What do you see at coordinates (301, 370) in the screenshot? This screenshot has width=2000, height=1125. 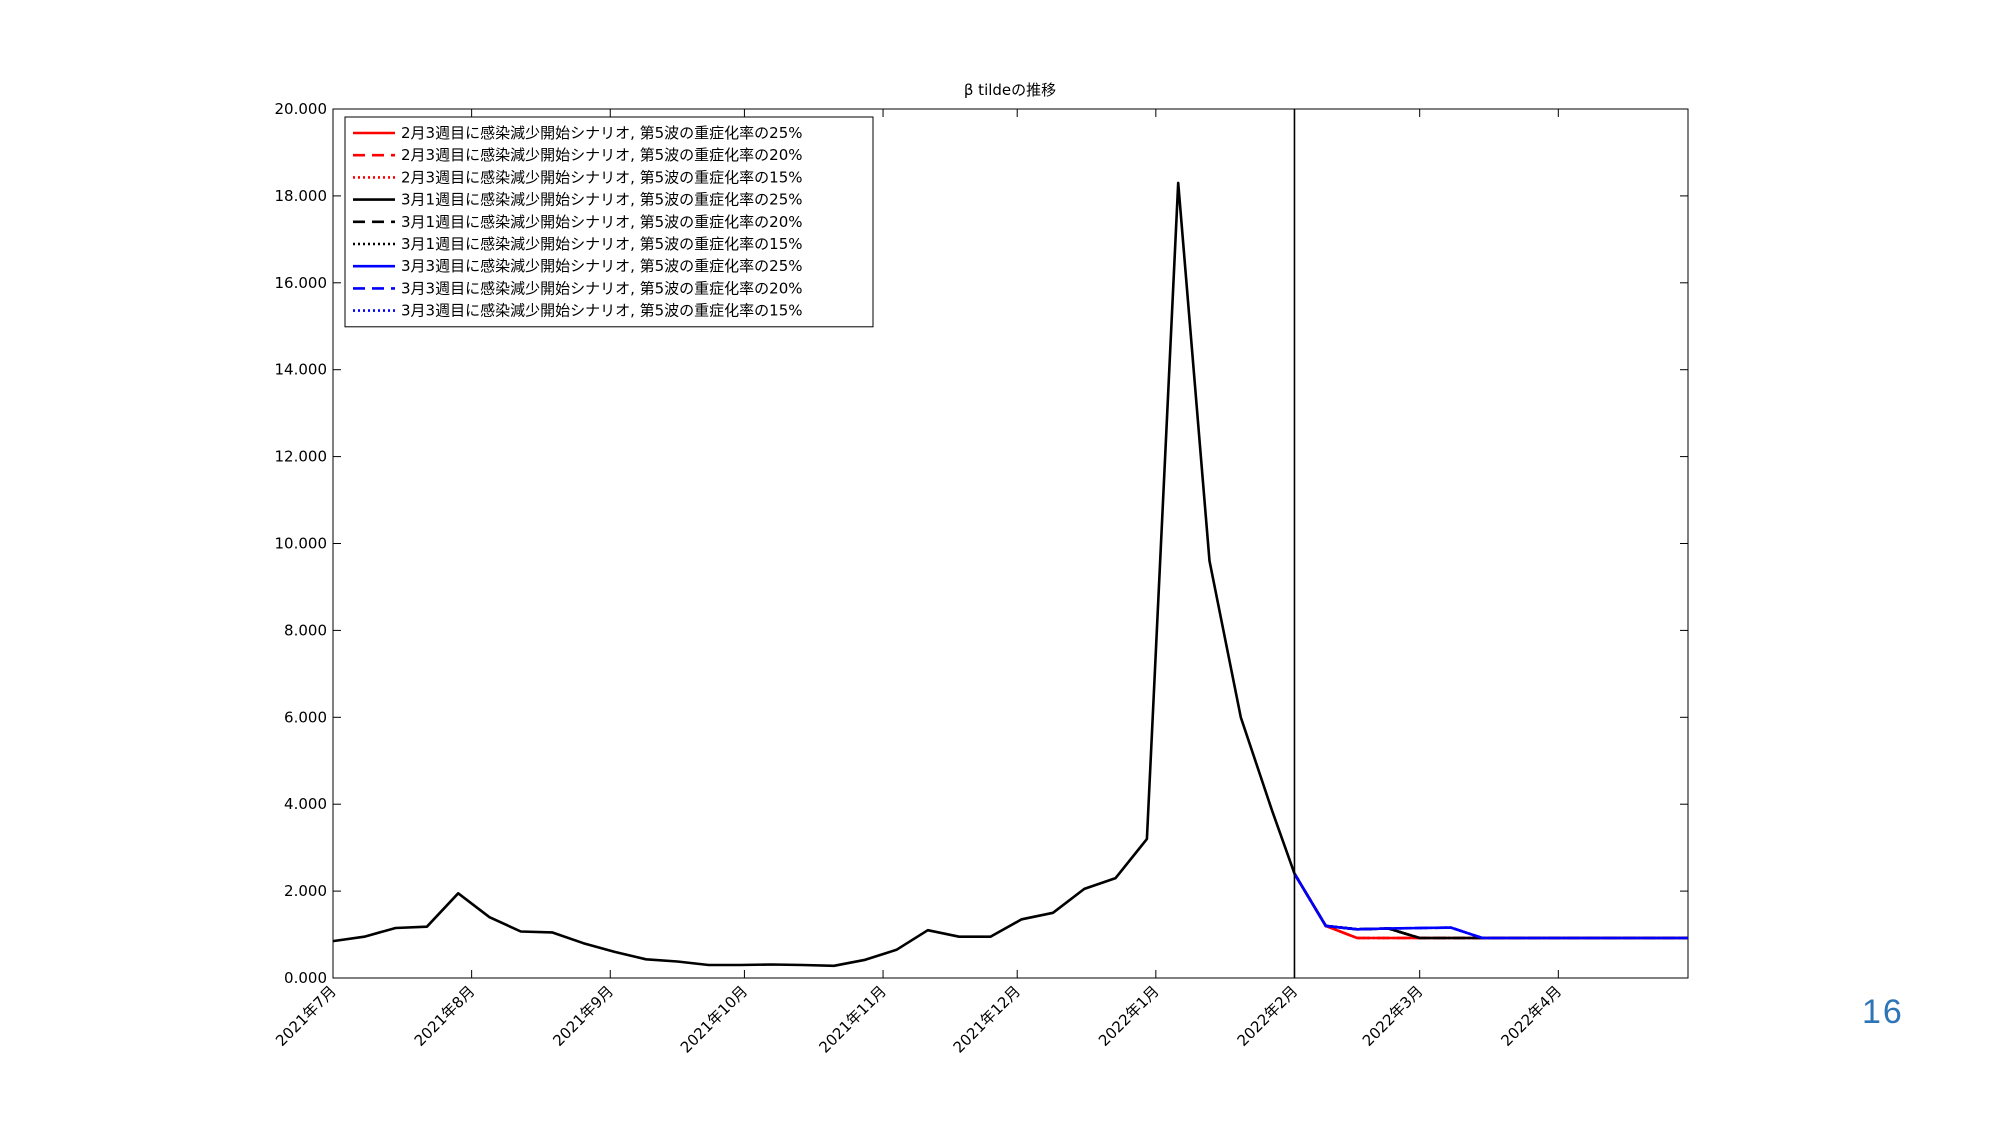 I see `y-tick-label: 14.000` at bounding box center [301, 370].